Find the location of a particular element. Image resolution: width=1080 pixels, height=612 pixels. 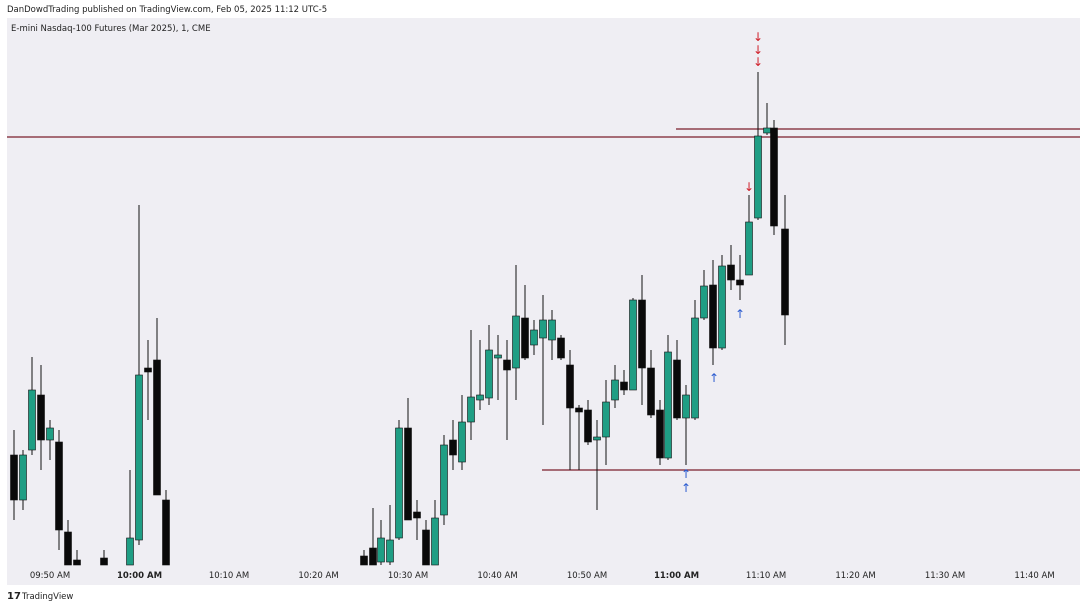

time-label: 11:30 AM is located at coordinates (945, 576).